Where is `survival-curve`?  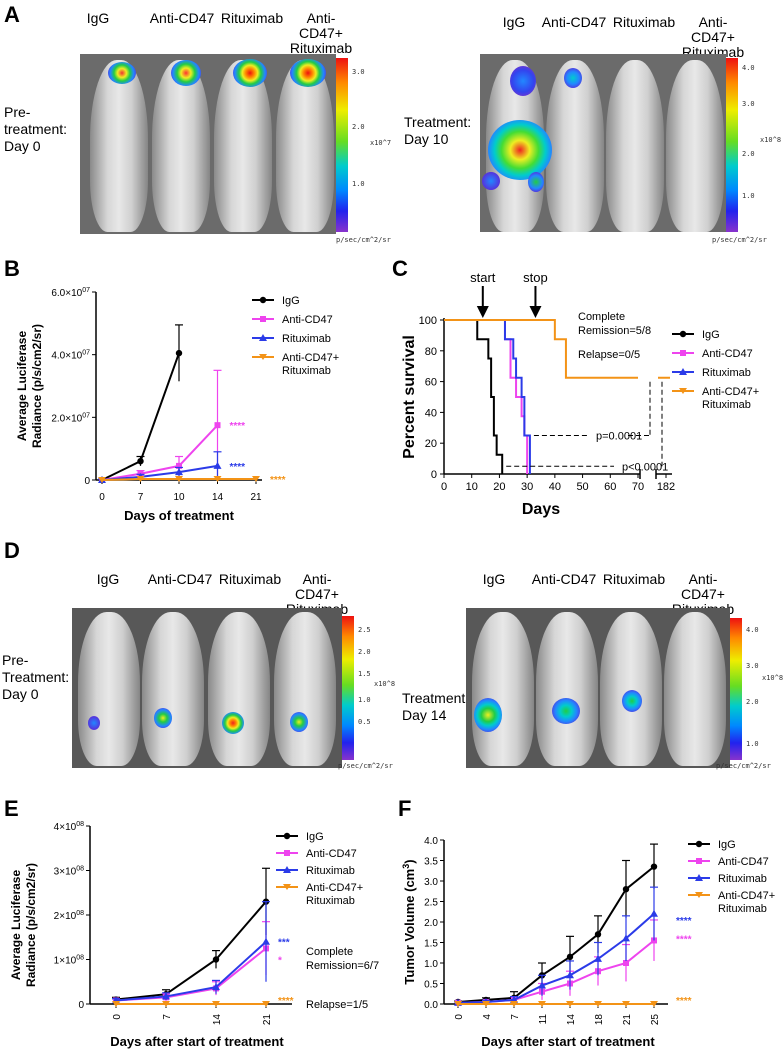 survival-curve is located at coordinates (541, 349).